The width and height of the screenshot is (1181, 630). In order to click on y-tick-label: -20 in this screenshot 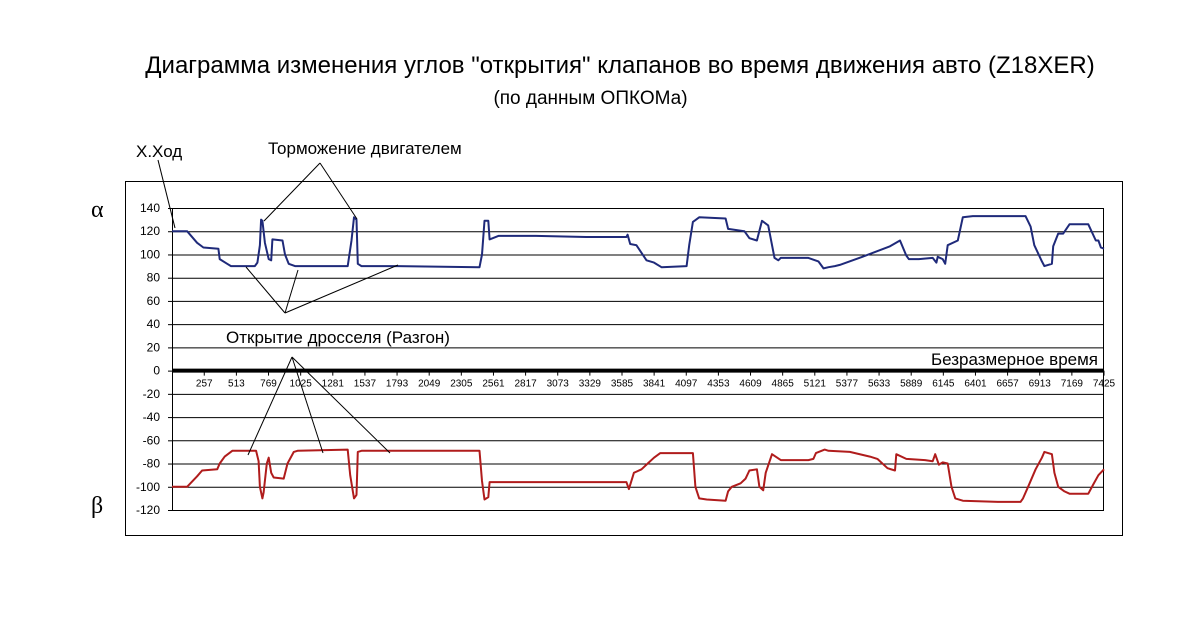, I will do `click(152, 394)`.